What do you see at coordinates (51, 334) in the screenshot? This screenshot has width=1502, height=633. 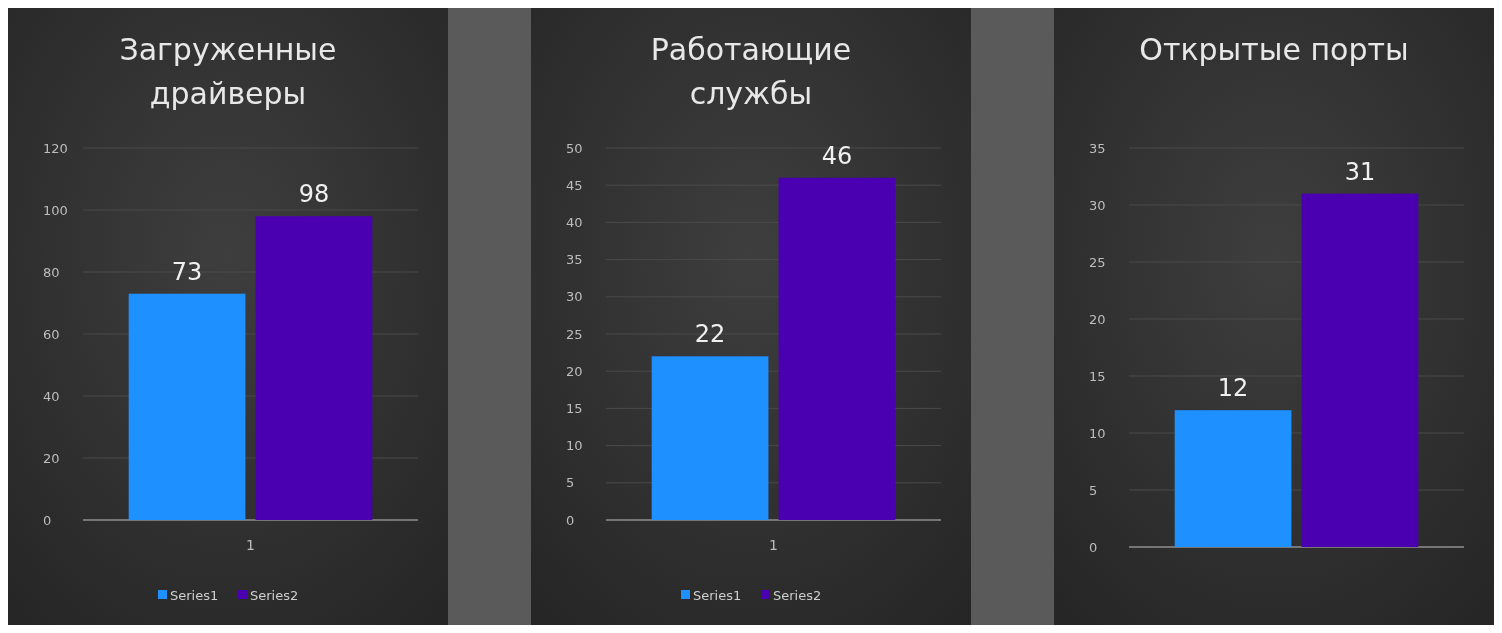 I see `y-tick-label: 60` at bounding box center [51, 334].